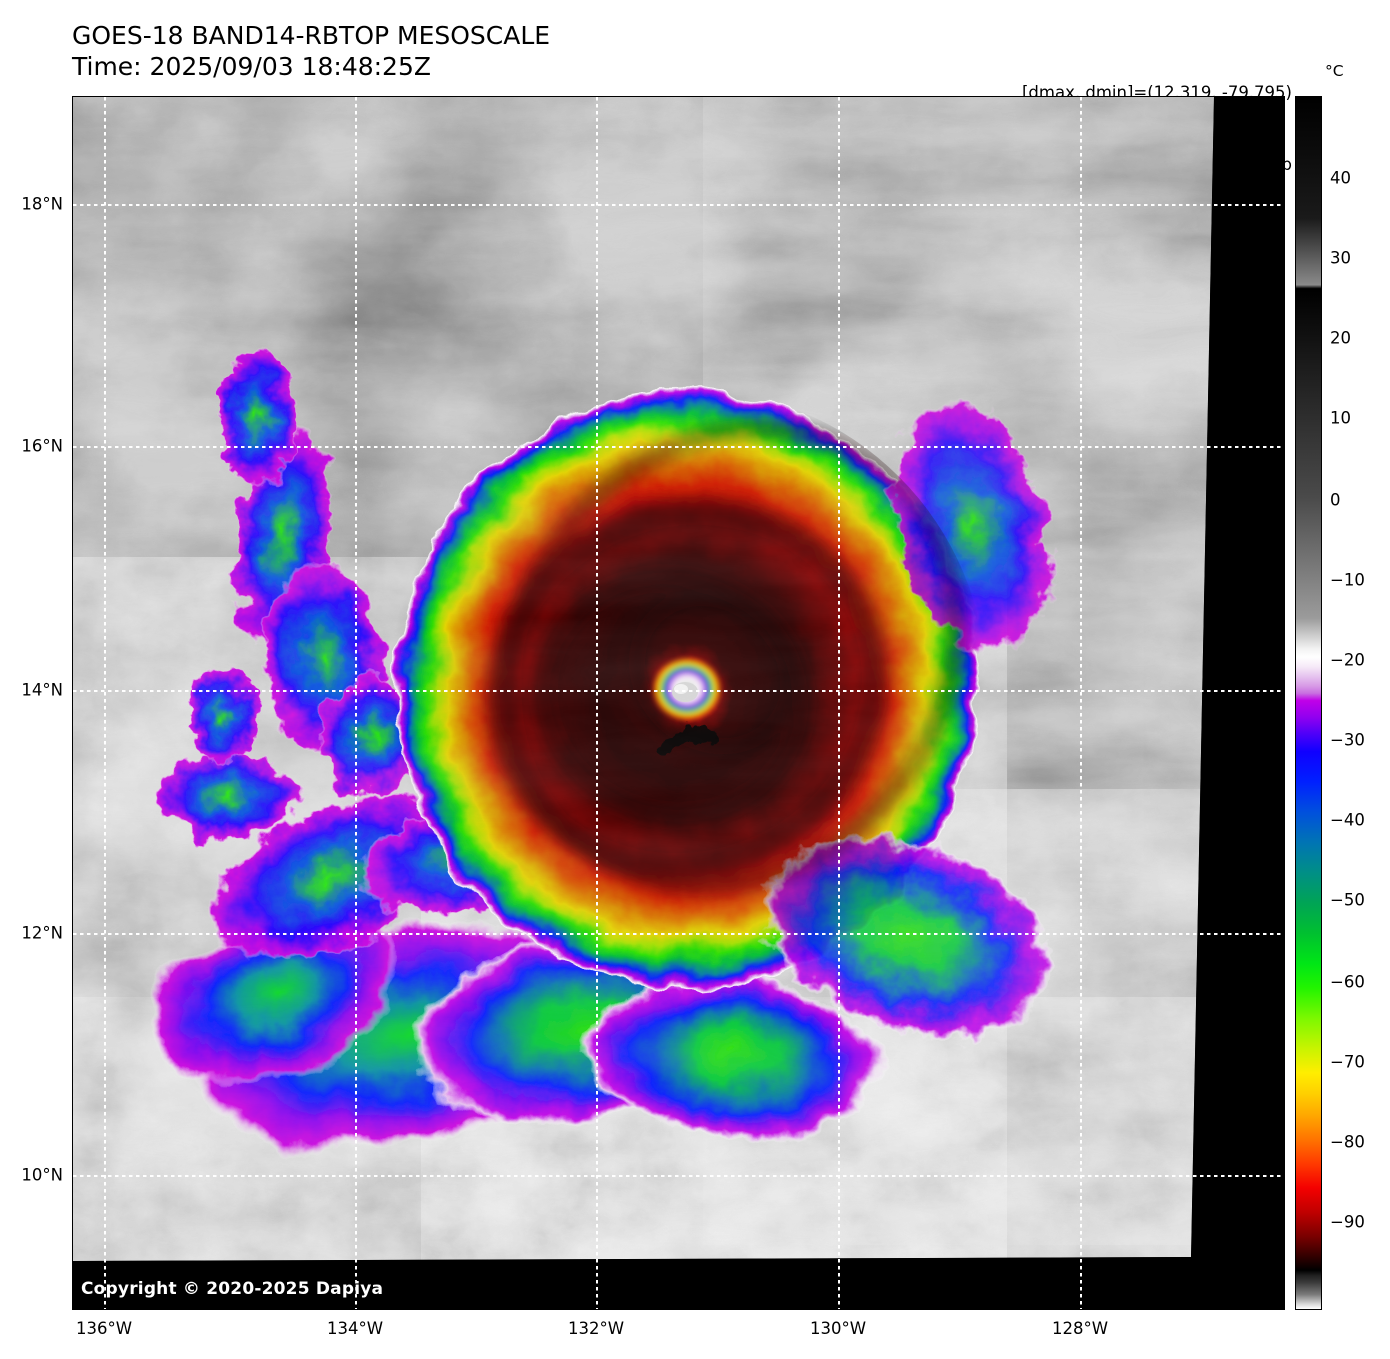  What do you see at coordinates (838, 1328) in the screenshot?
I see `x-axis-tick-label: 130°W` at bounding box center [838, 1328].